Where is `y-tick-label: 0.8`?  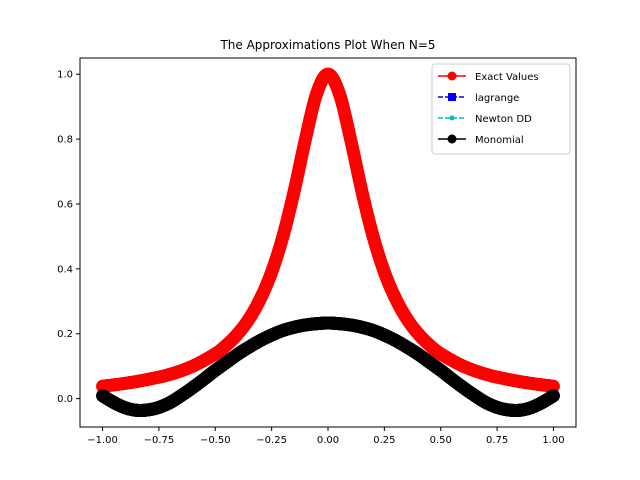 y-tick-label: 0.8 is located at coordinates (65, 140).